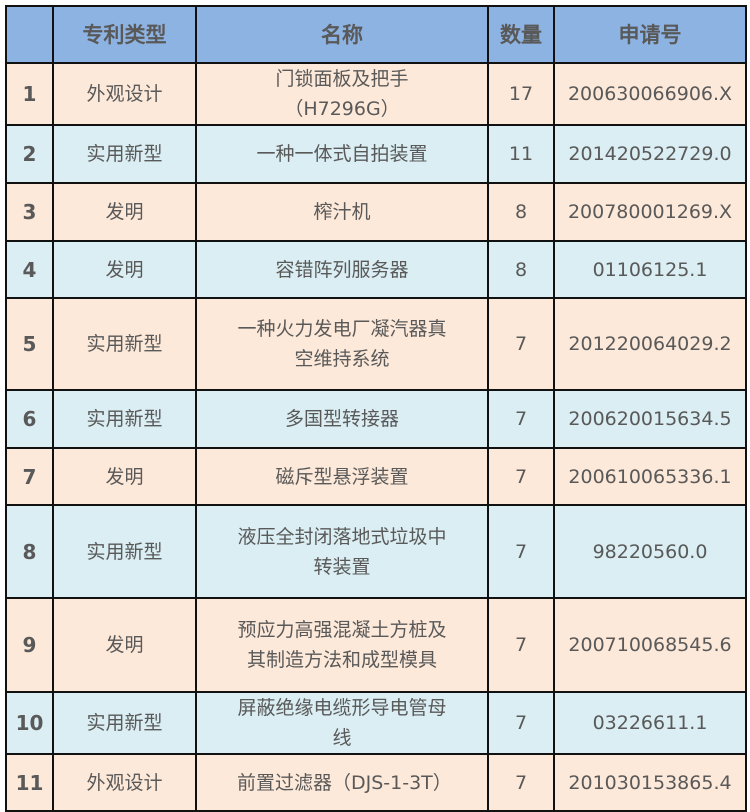 Image resolution: width=750 pixels, height=812 pixels. What do you see at coordinates (29, 154) in the screenshot?
I see `row-index: 2` at bounding box center [29, 154].